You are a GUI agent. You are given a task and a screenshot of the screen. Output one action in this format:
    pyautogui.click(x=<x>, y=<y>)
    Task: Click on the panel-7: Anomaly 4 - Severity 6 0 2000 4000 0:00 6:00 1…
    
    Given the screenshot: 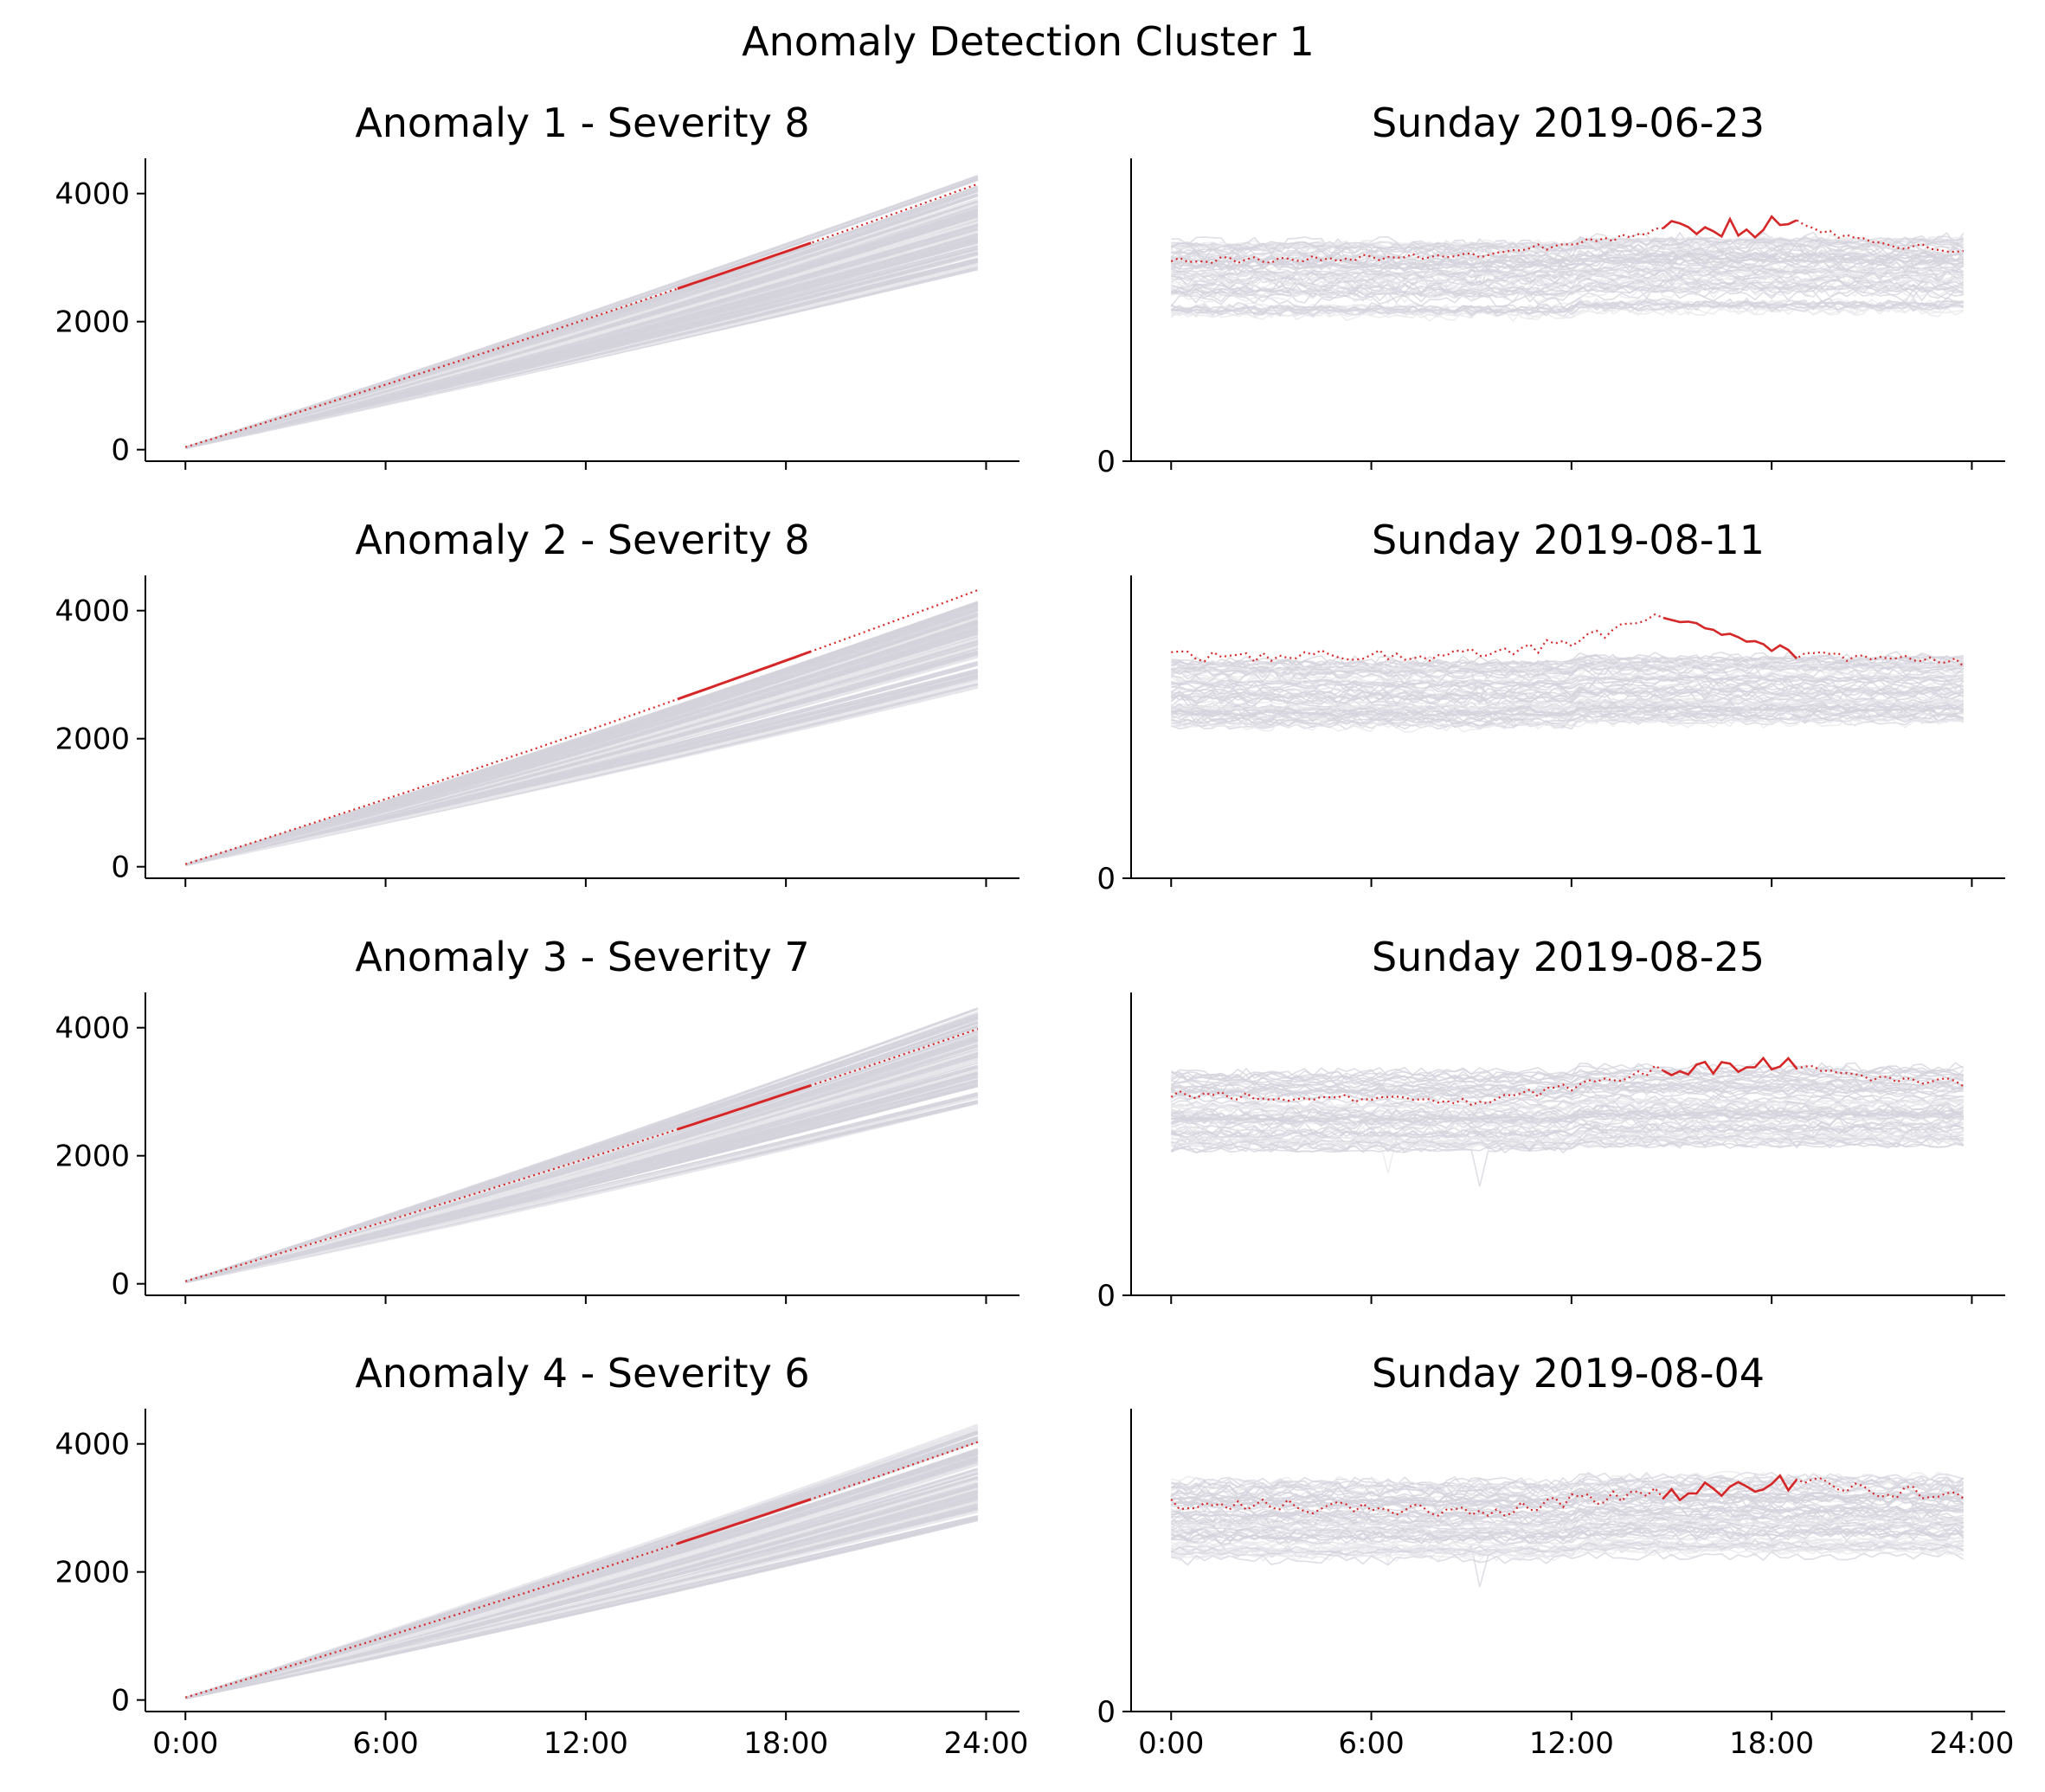 What is the action you would take?
    pyautogui.click(x=541, y=1555)
    